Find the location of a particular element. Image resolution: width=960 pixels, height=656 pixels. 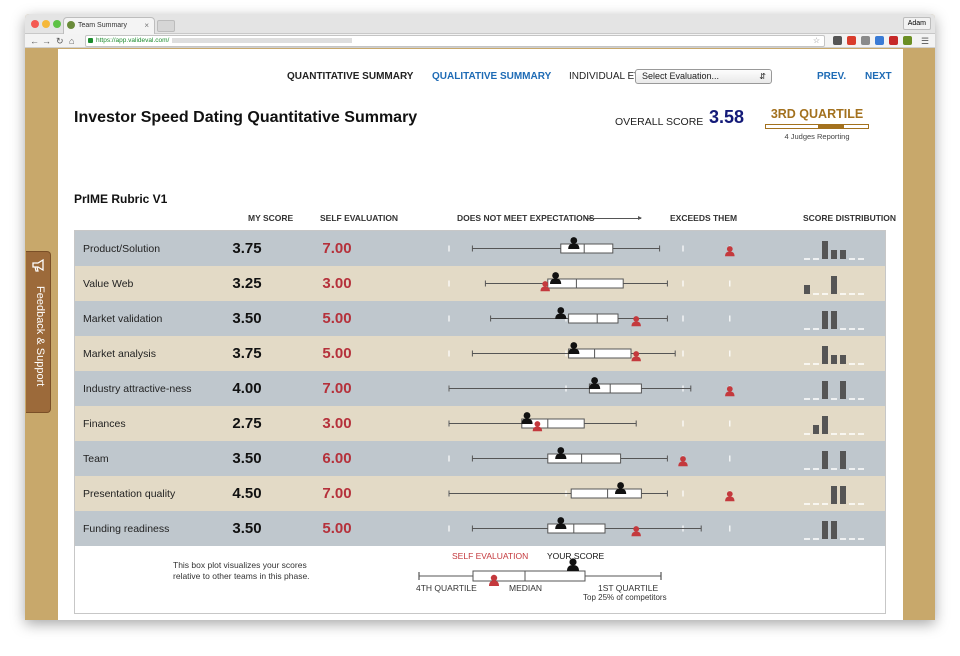

overall-score-label: OVERALL SCORE is located at coordinates (659, 122).